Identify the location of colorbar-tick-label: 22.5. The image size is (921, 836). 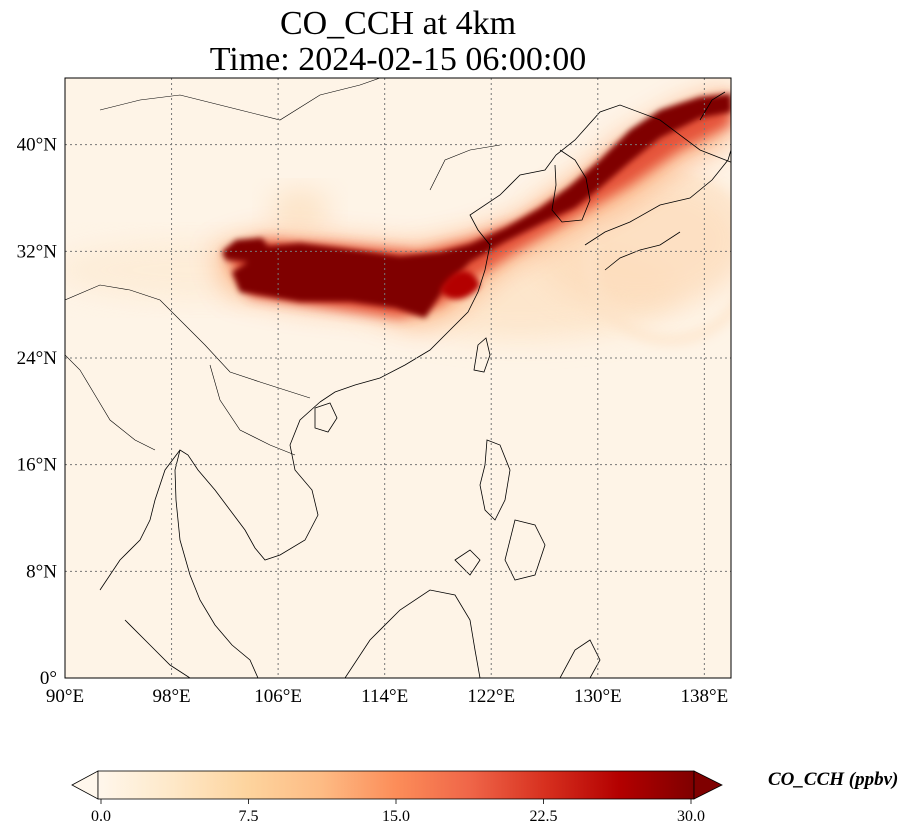
(544, 816).